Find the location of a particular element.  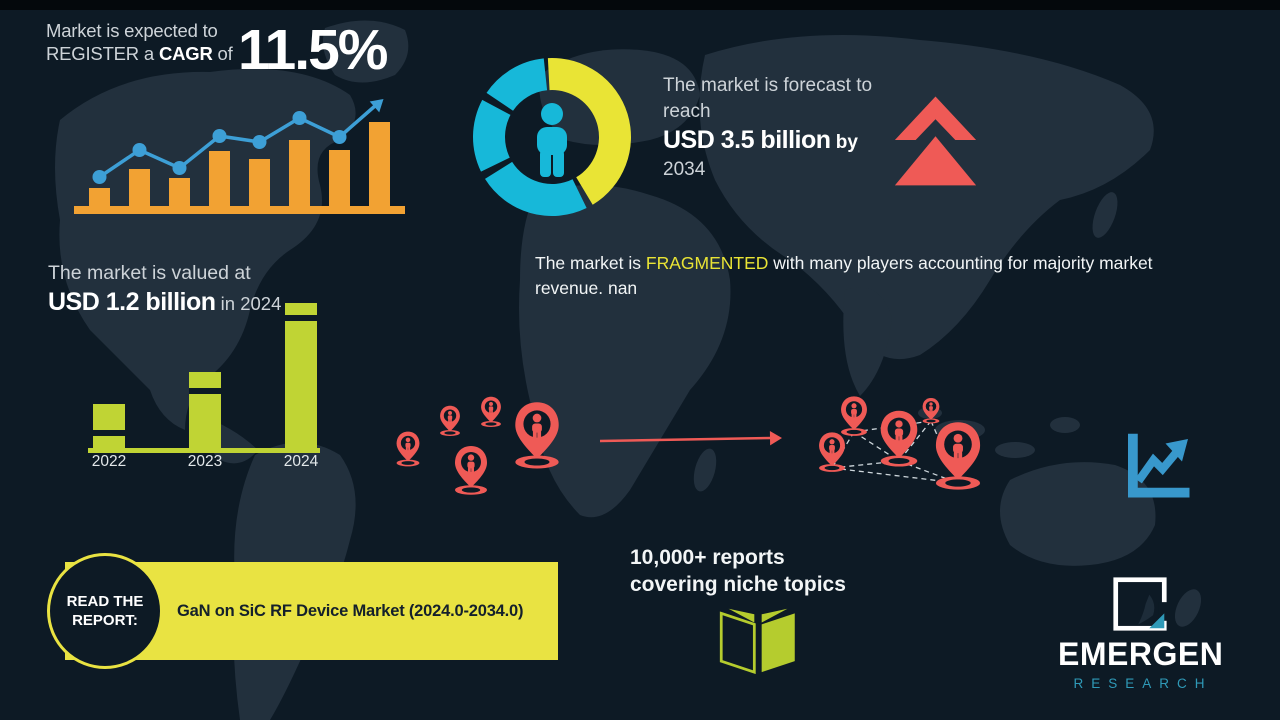

trend-line is located at coordinates (238, 141).